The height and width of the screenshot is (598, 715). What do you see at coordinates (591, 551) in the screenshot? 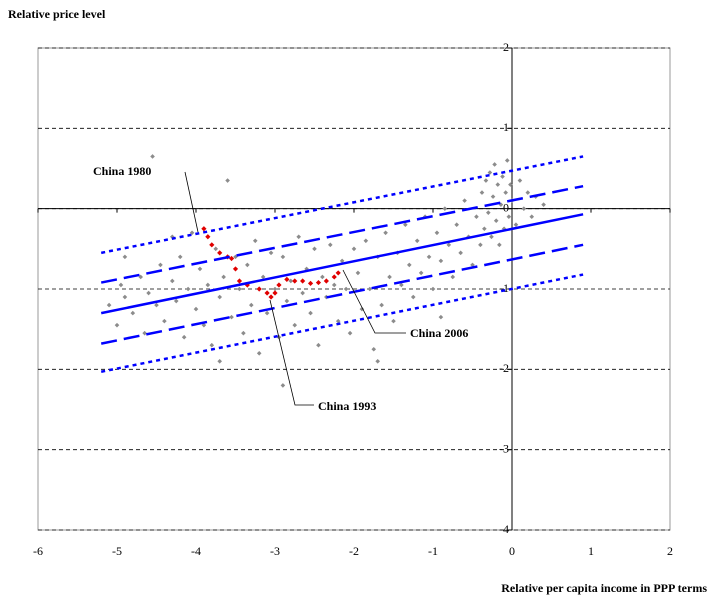
I see `x-tick-label: 1` at bounding box center [591, 551].